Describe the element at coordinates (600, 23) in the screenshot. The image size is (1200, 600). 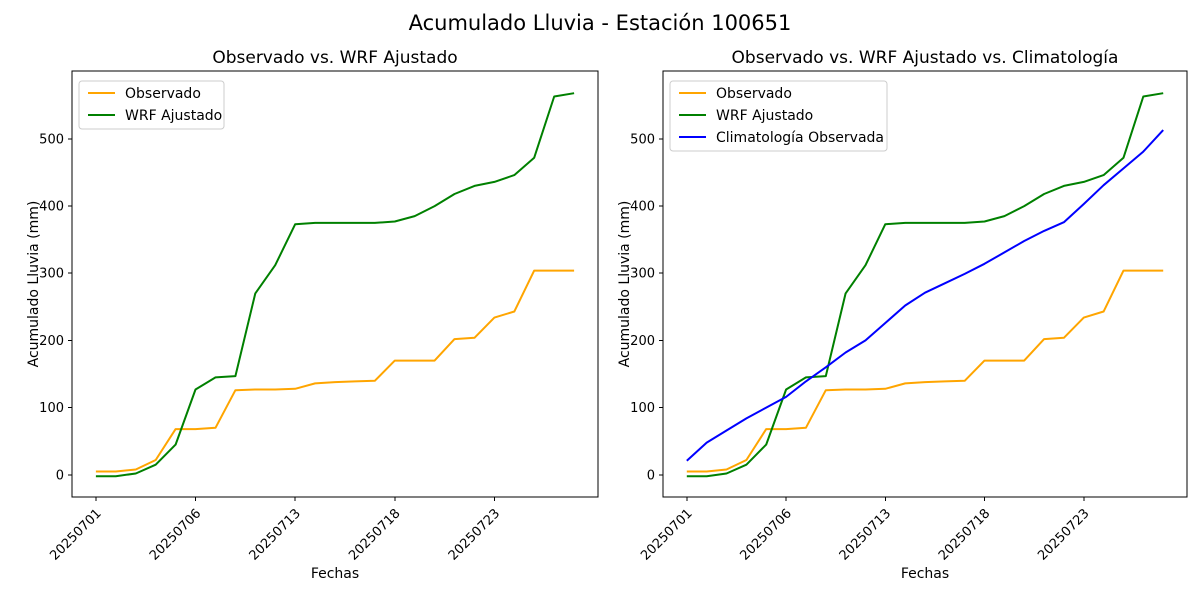
I see `figure-title: Acumulado Lluvia - Estación 100651` at that location.